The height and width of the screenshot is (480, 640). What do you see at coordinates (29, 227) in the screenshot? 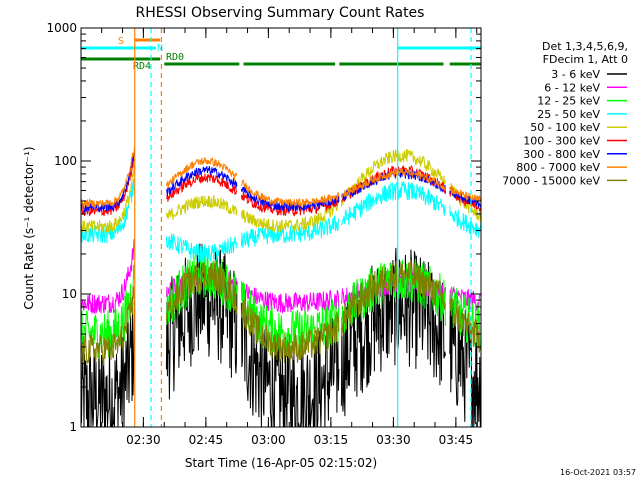
I see `y-axis-label: Count Rate (s⁻¹ detector⁻¹)` at bounding box center [29, 227].